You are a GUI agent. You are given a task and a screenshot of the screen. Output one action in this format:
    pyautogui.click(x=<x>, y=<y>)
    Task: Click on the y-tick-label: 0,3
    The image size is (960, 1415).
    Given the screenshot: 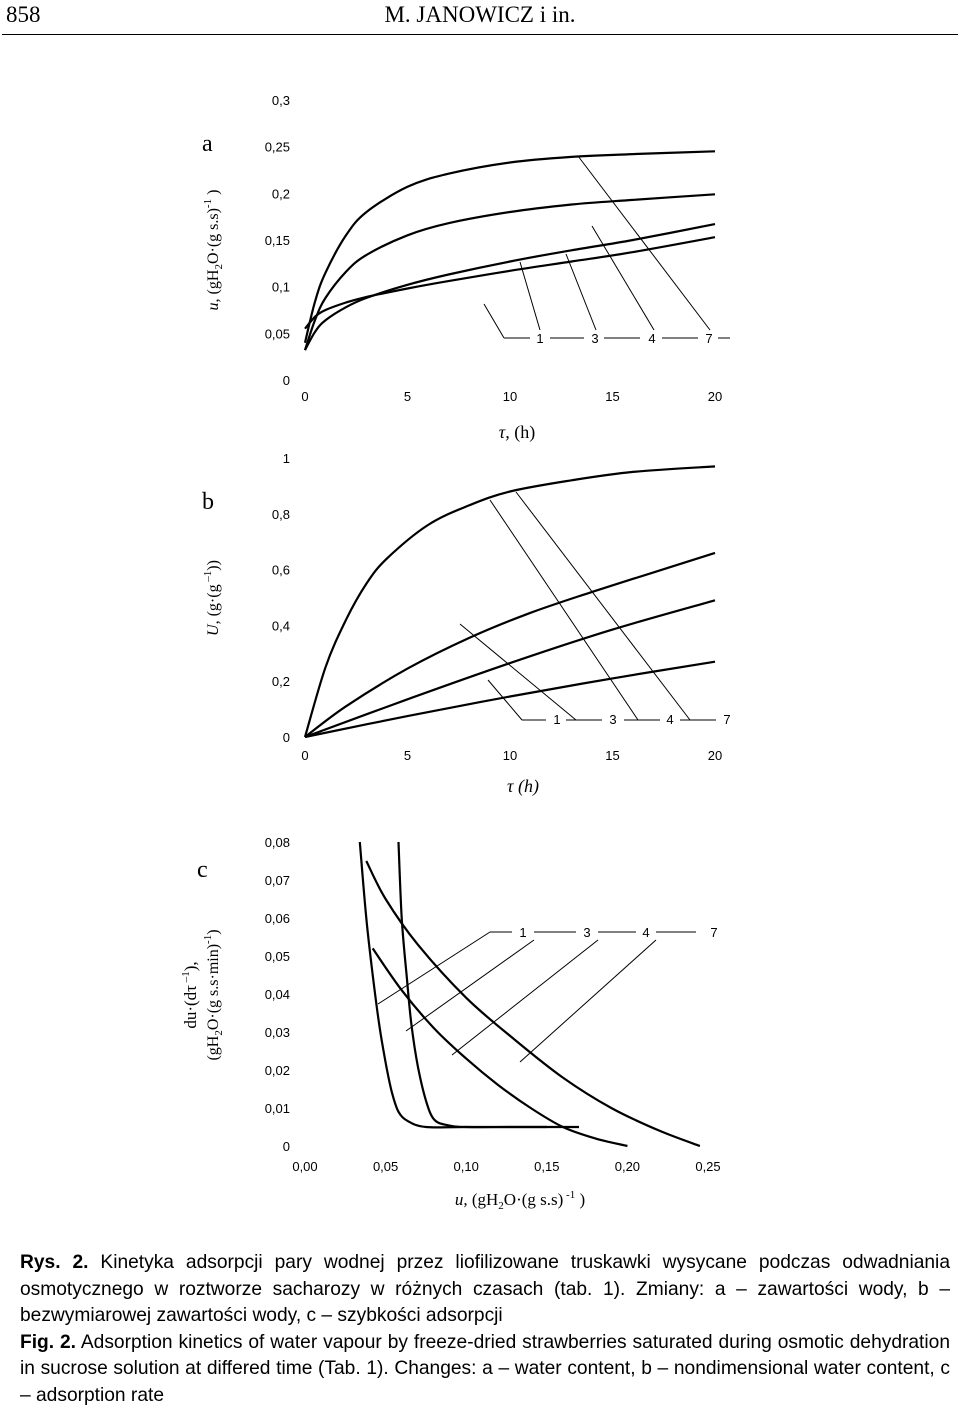 What is the action you would take?
    pyautogui.click(x=281, y=100)
    